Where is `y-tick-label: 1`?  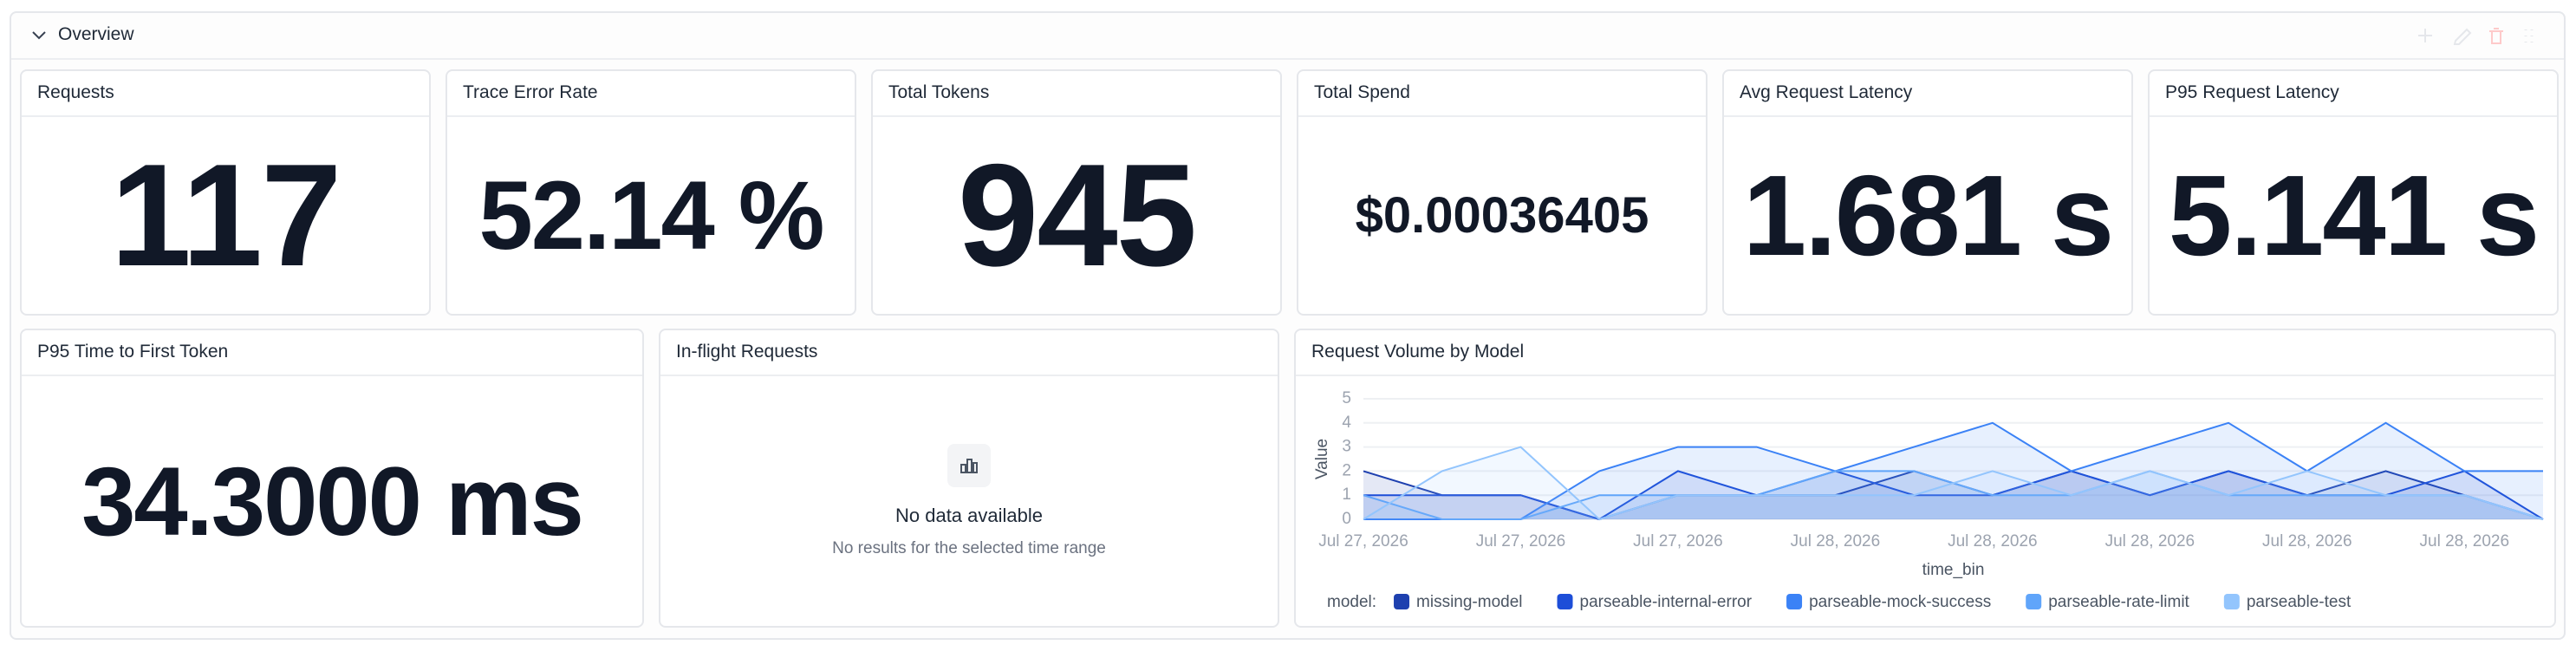 y-tick-label: 1 is located at coordinates (1346, 495).